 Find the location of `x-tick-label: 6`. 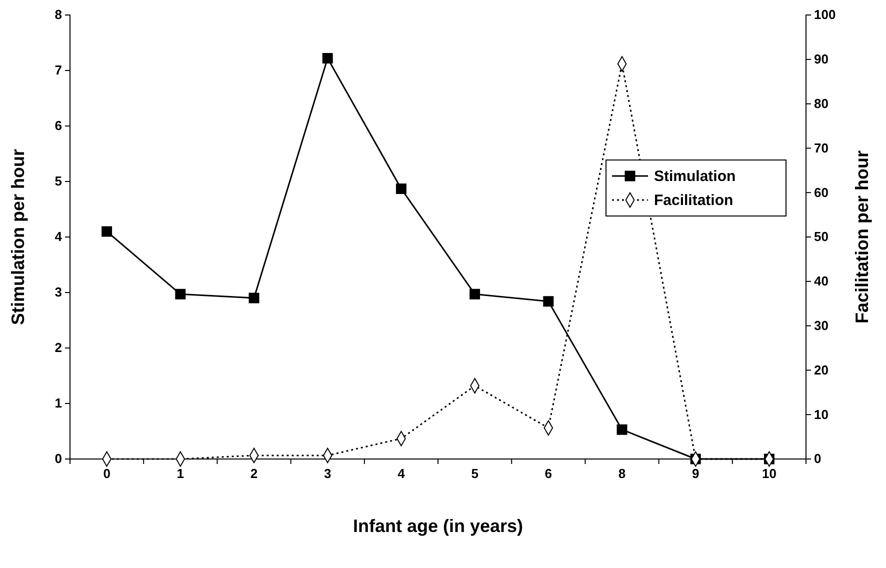

x-tick-label: 6 is located at coordinates (548, 474).